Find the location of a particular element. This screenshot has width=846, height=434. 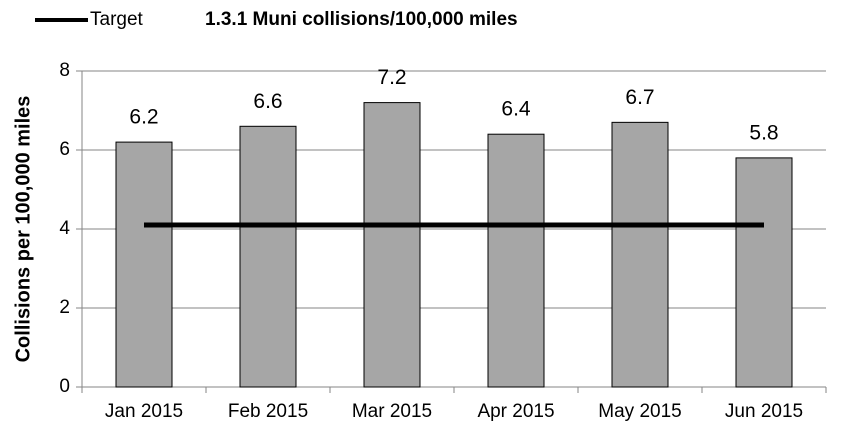

x-tick-label: Feb 2015 is located at coordinates (268, 411).